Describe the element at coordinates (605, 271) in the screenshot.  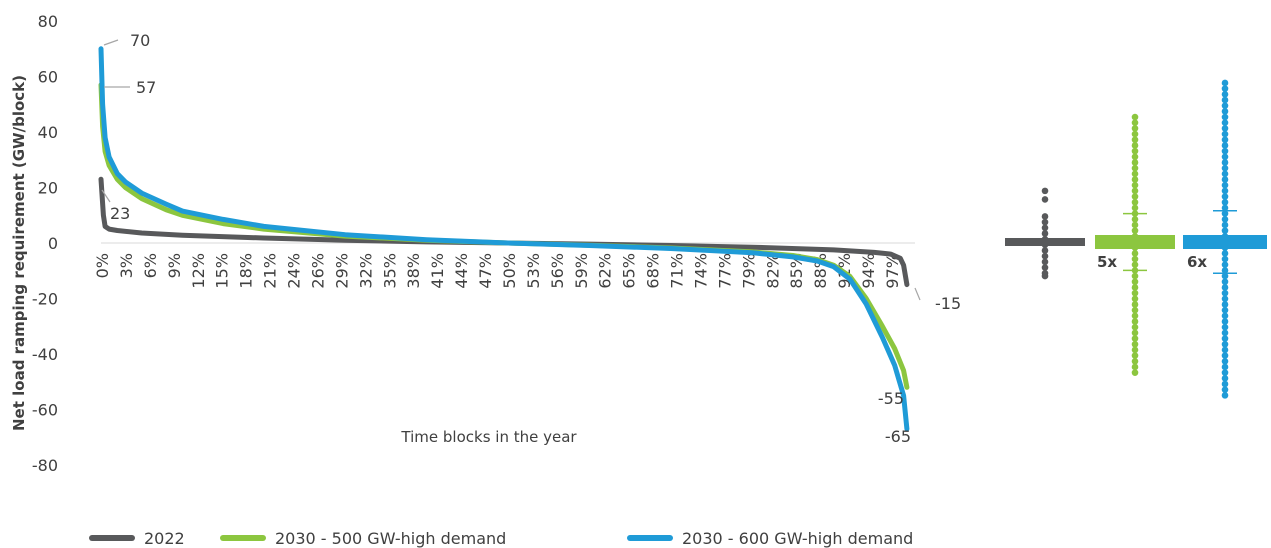
I see `x-tick-label: 62%` at that location.